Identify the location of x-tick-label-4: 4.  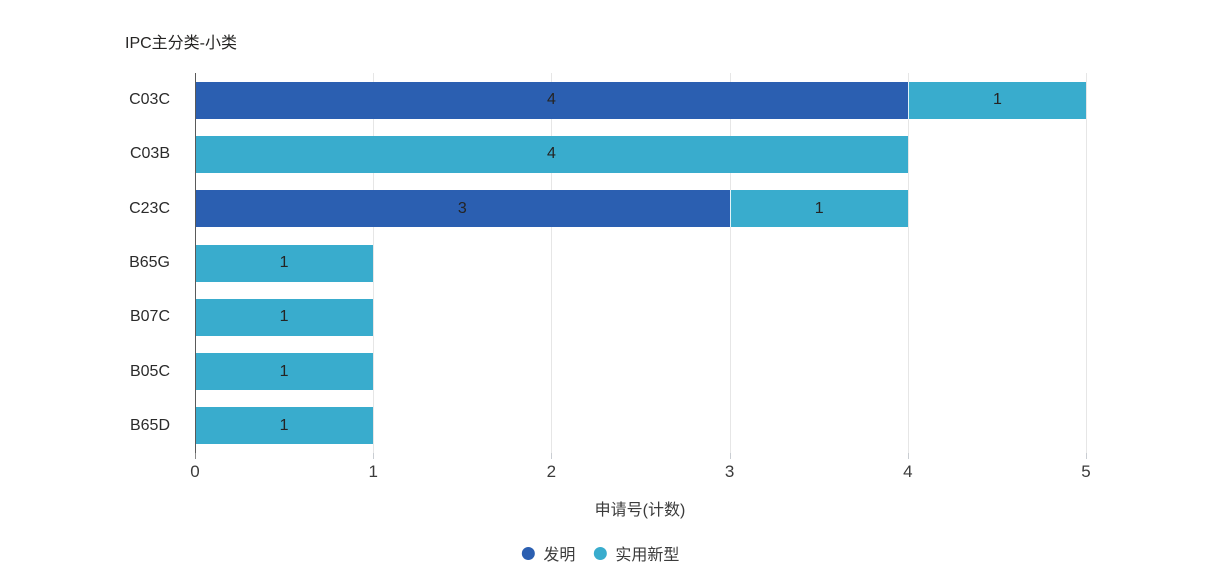
(908, 471).